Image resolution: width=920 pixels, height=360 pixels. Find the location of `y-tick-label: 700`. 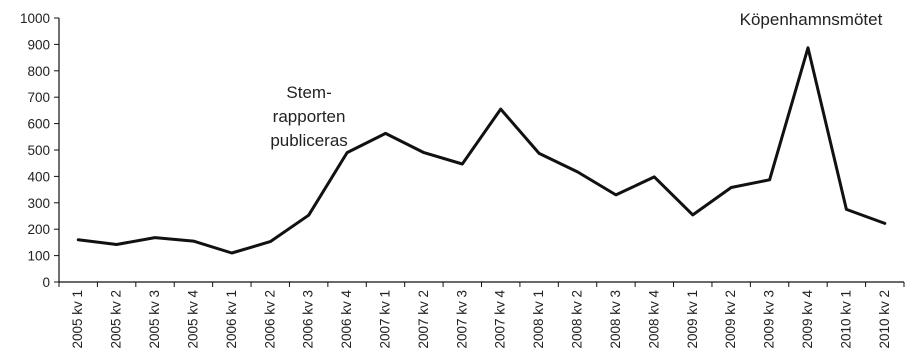

y-tick-label: 700 is located at coordinates (38, 97).